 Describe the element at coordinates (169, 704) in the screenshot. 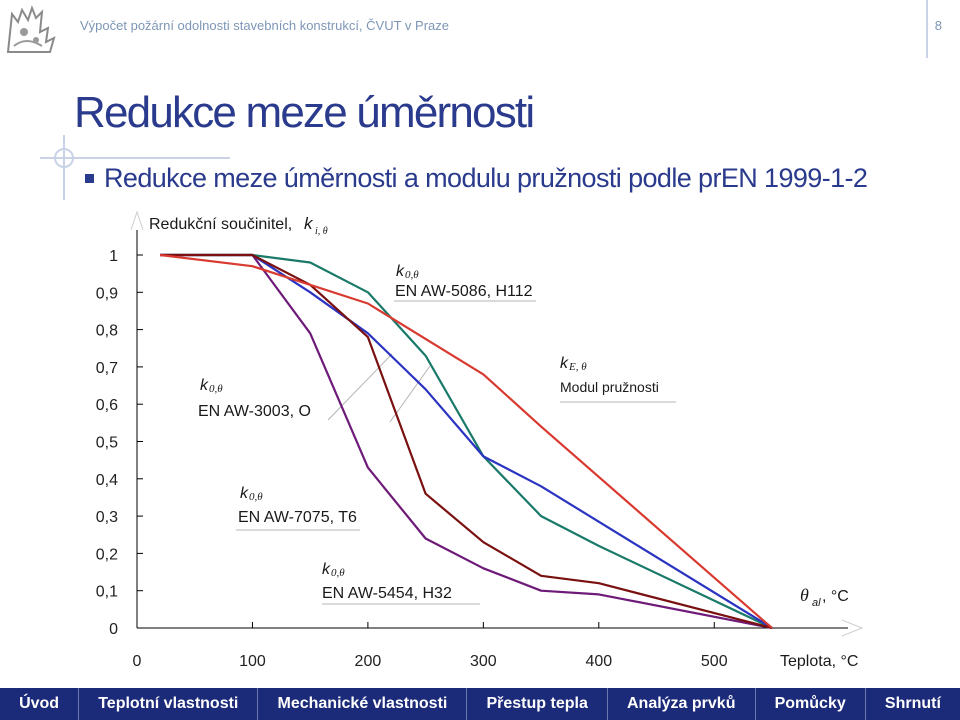

I see `nav-item: Teplotní vlastnosti` at that location.